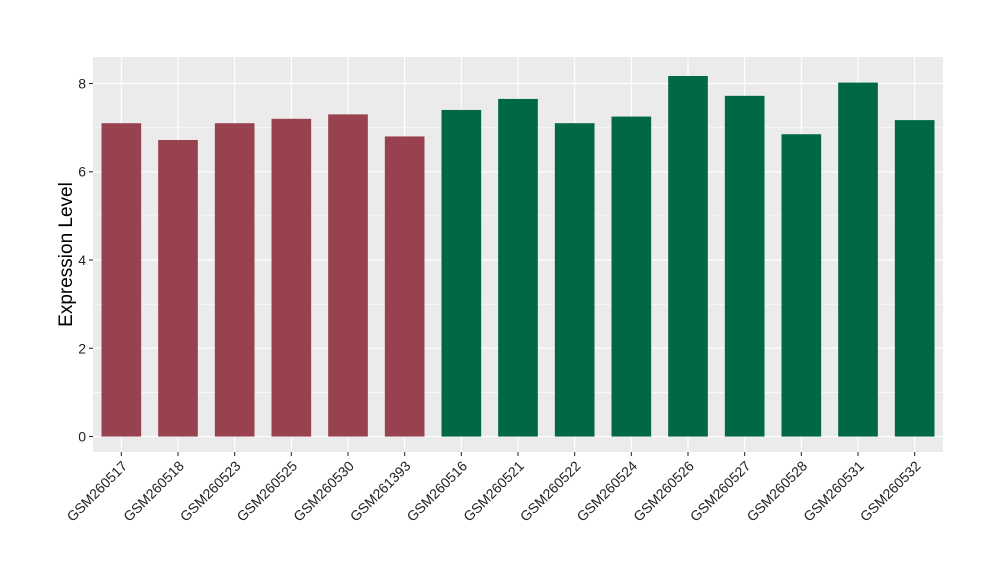 Image resolution: width=1000 pixels, height=580 pixels. What do you see at coordinates (82, 83) in the screenshot?
I see `y-tick-label: 8` at bounding box center [82, 83].